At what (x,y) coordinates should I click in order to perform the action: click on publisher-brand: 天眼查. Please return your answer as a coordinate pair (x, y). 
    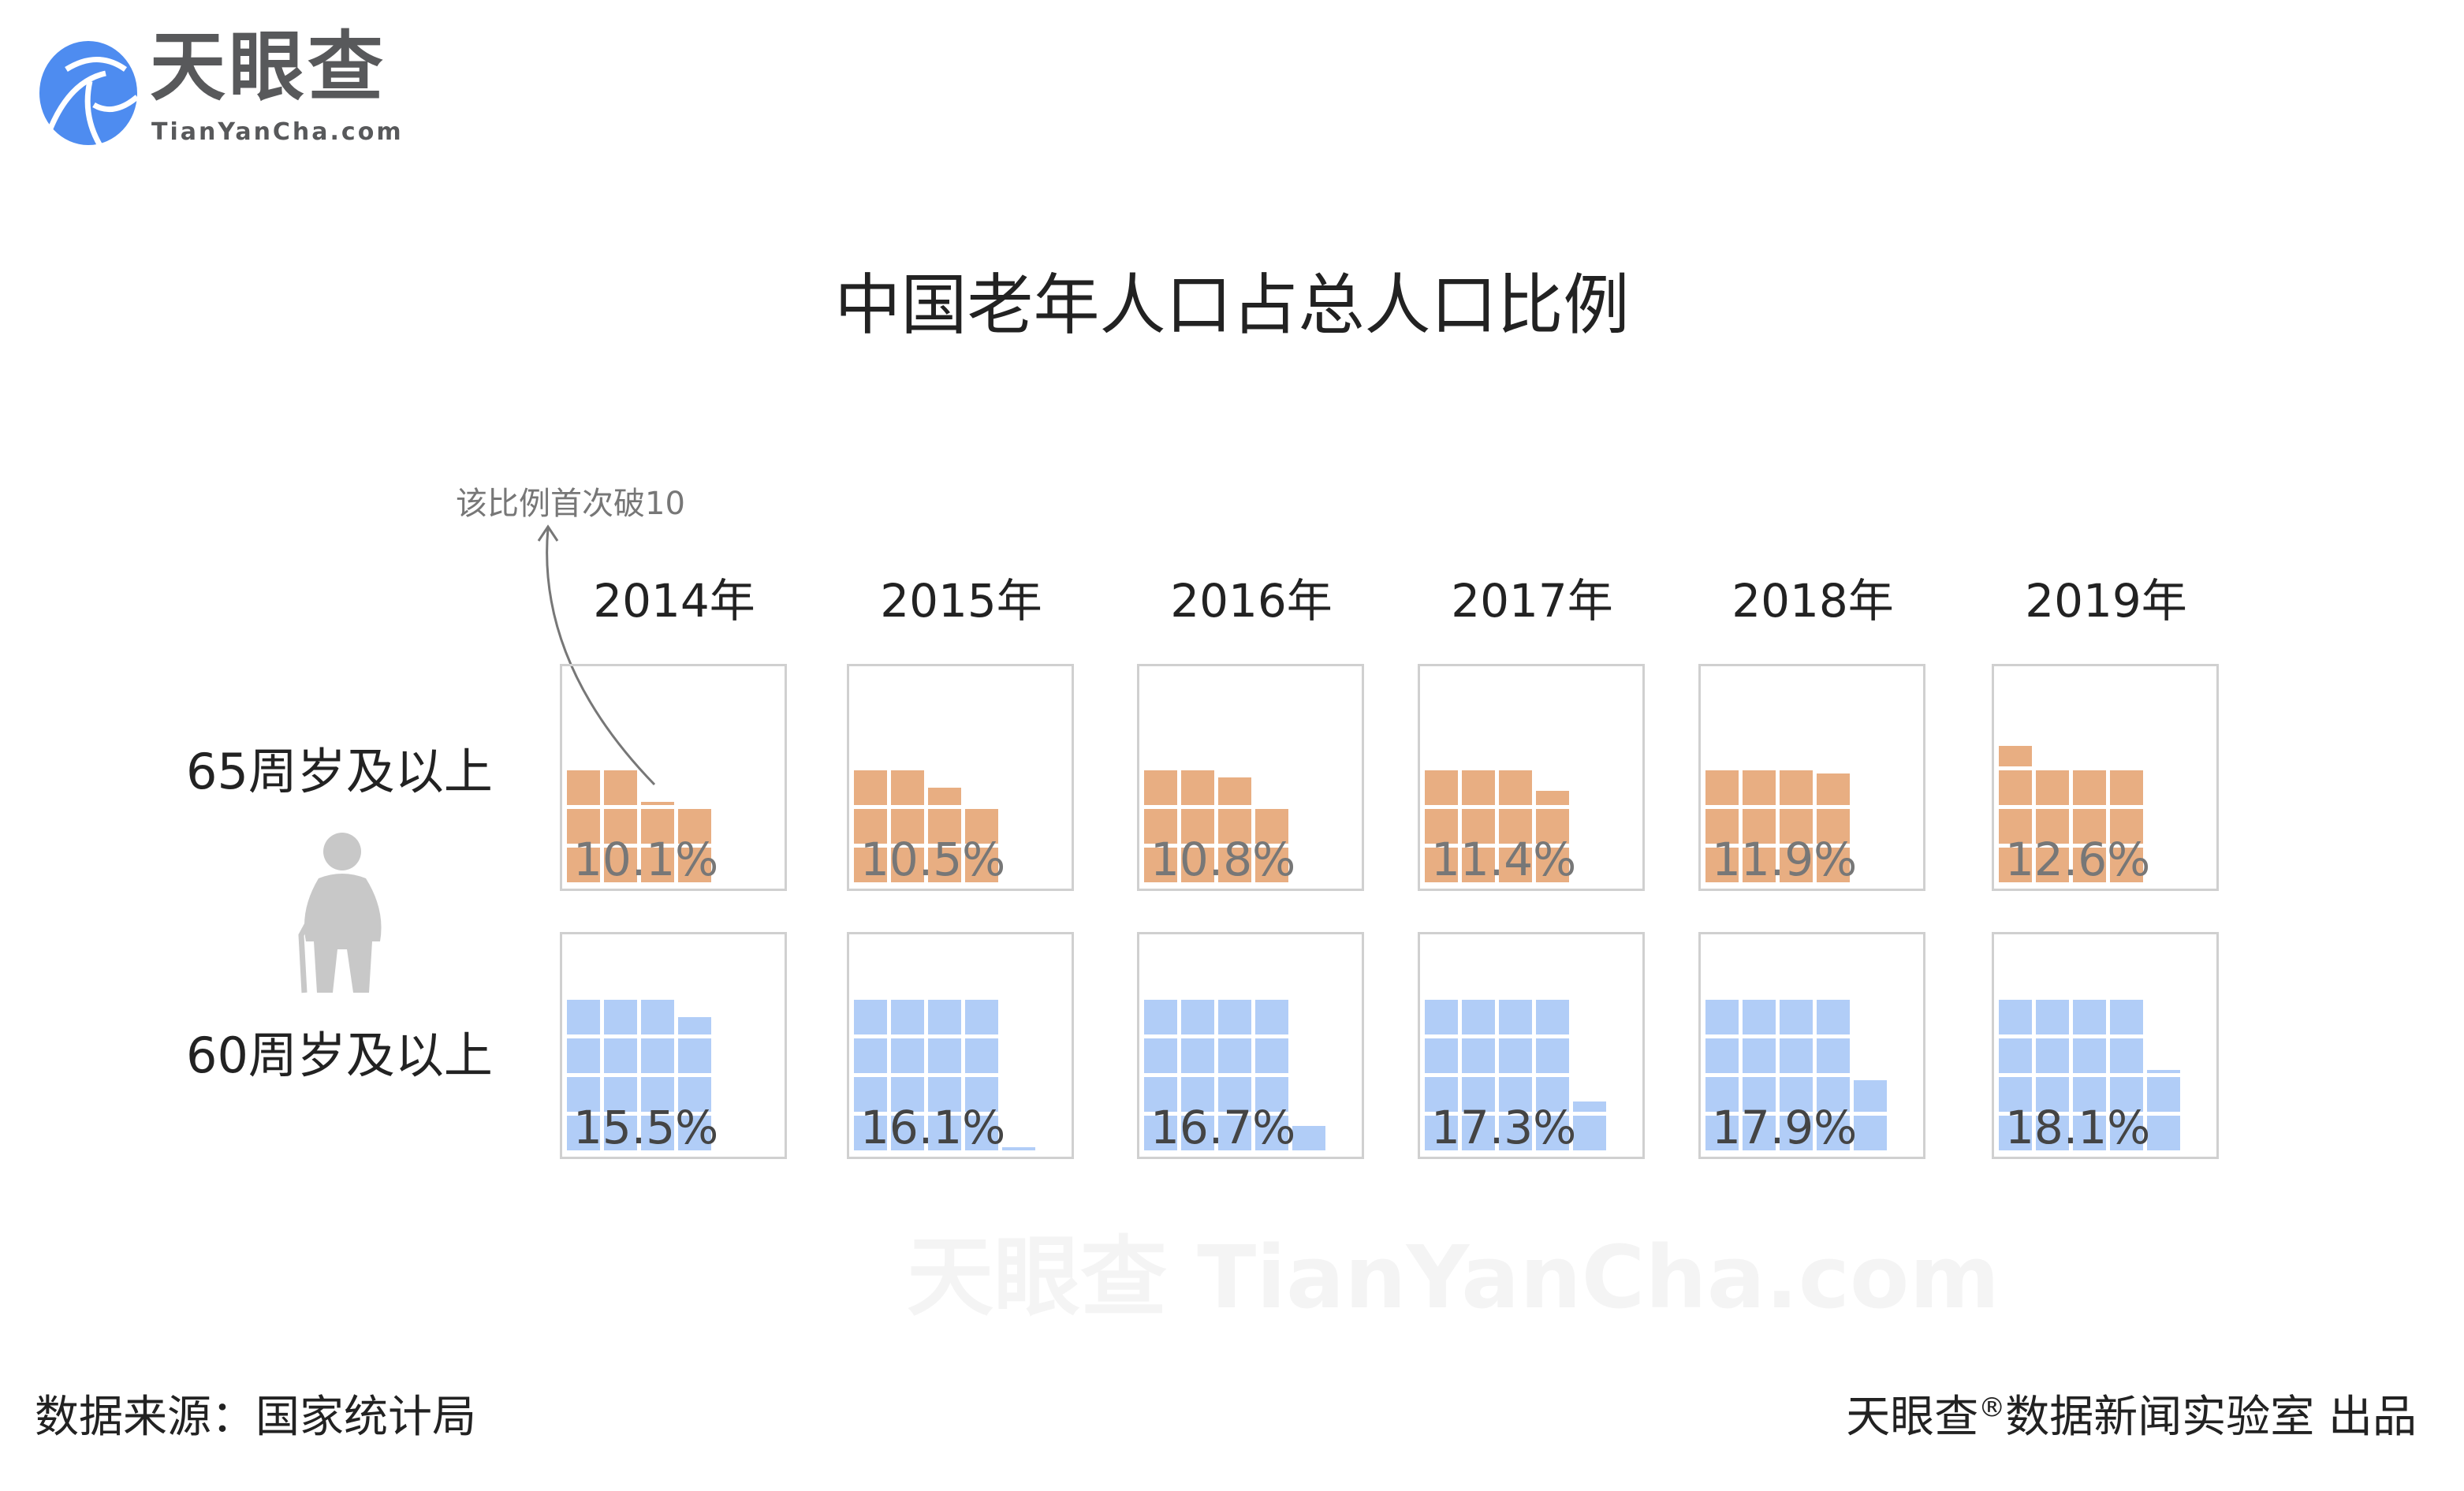
    Looking at the image, I should click on (1912, 1417).